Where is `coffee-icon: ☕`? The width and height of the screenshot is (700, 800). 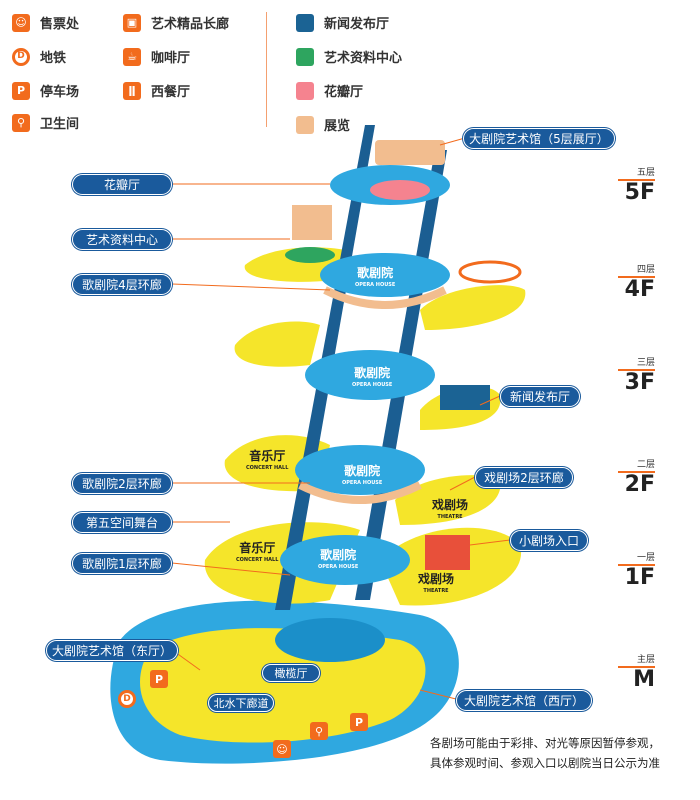
coffee-icon: ☕ is located at coordinates (132, 56).